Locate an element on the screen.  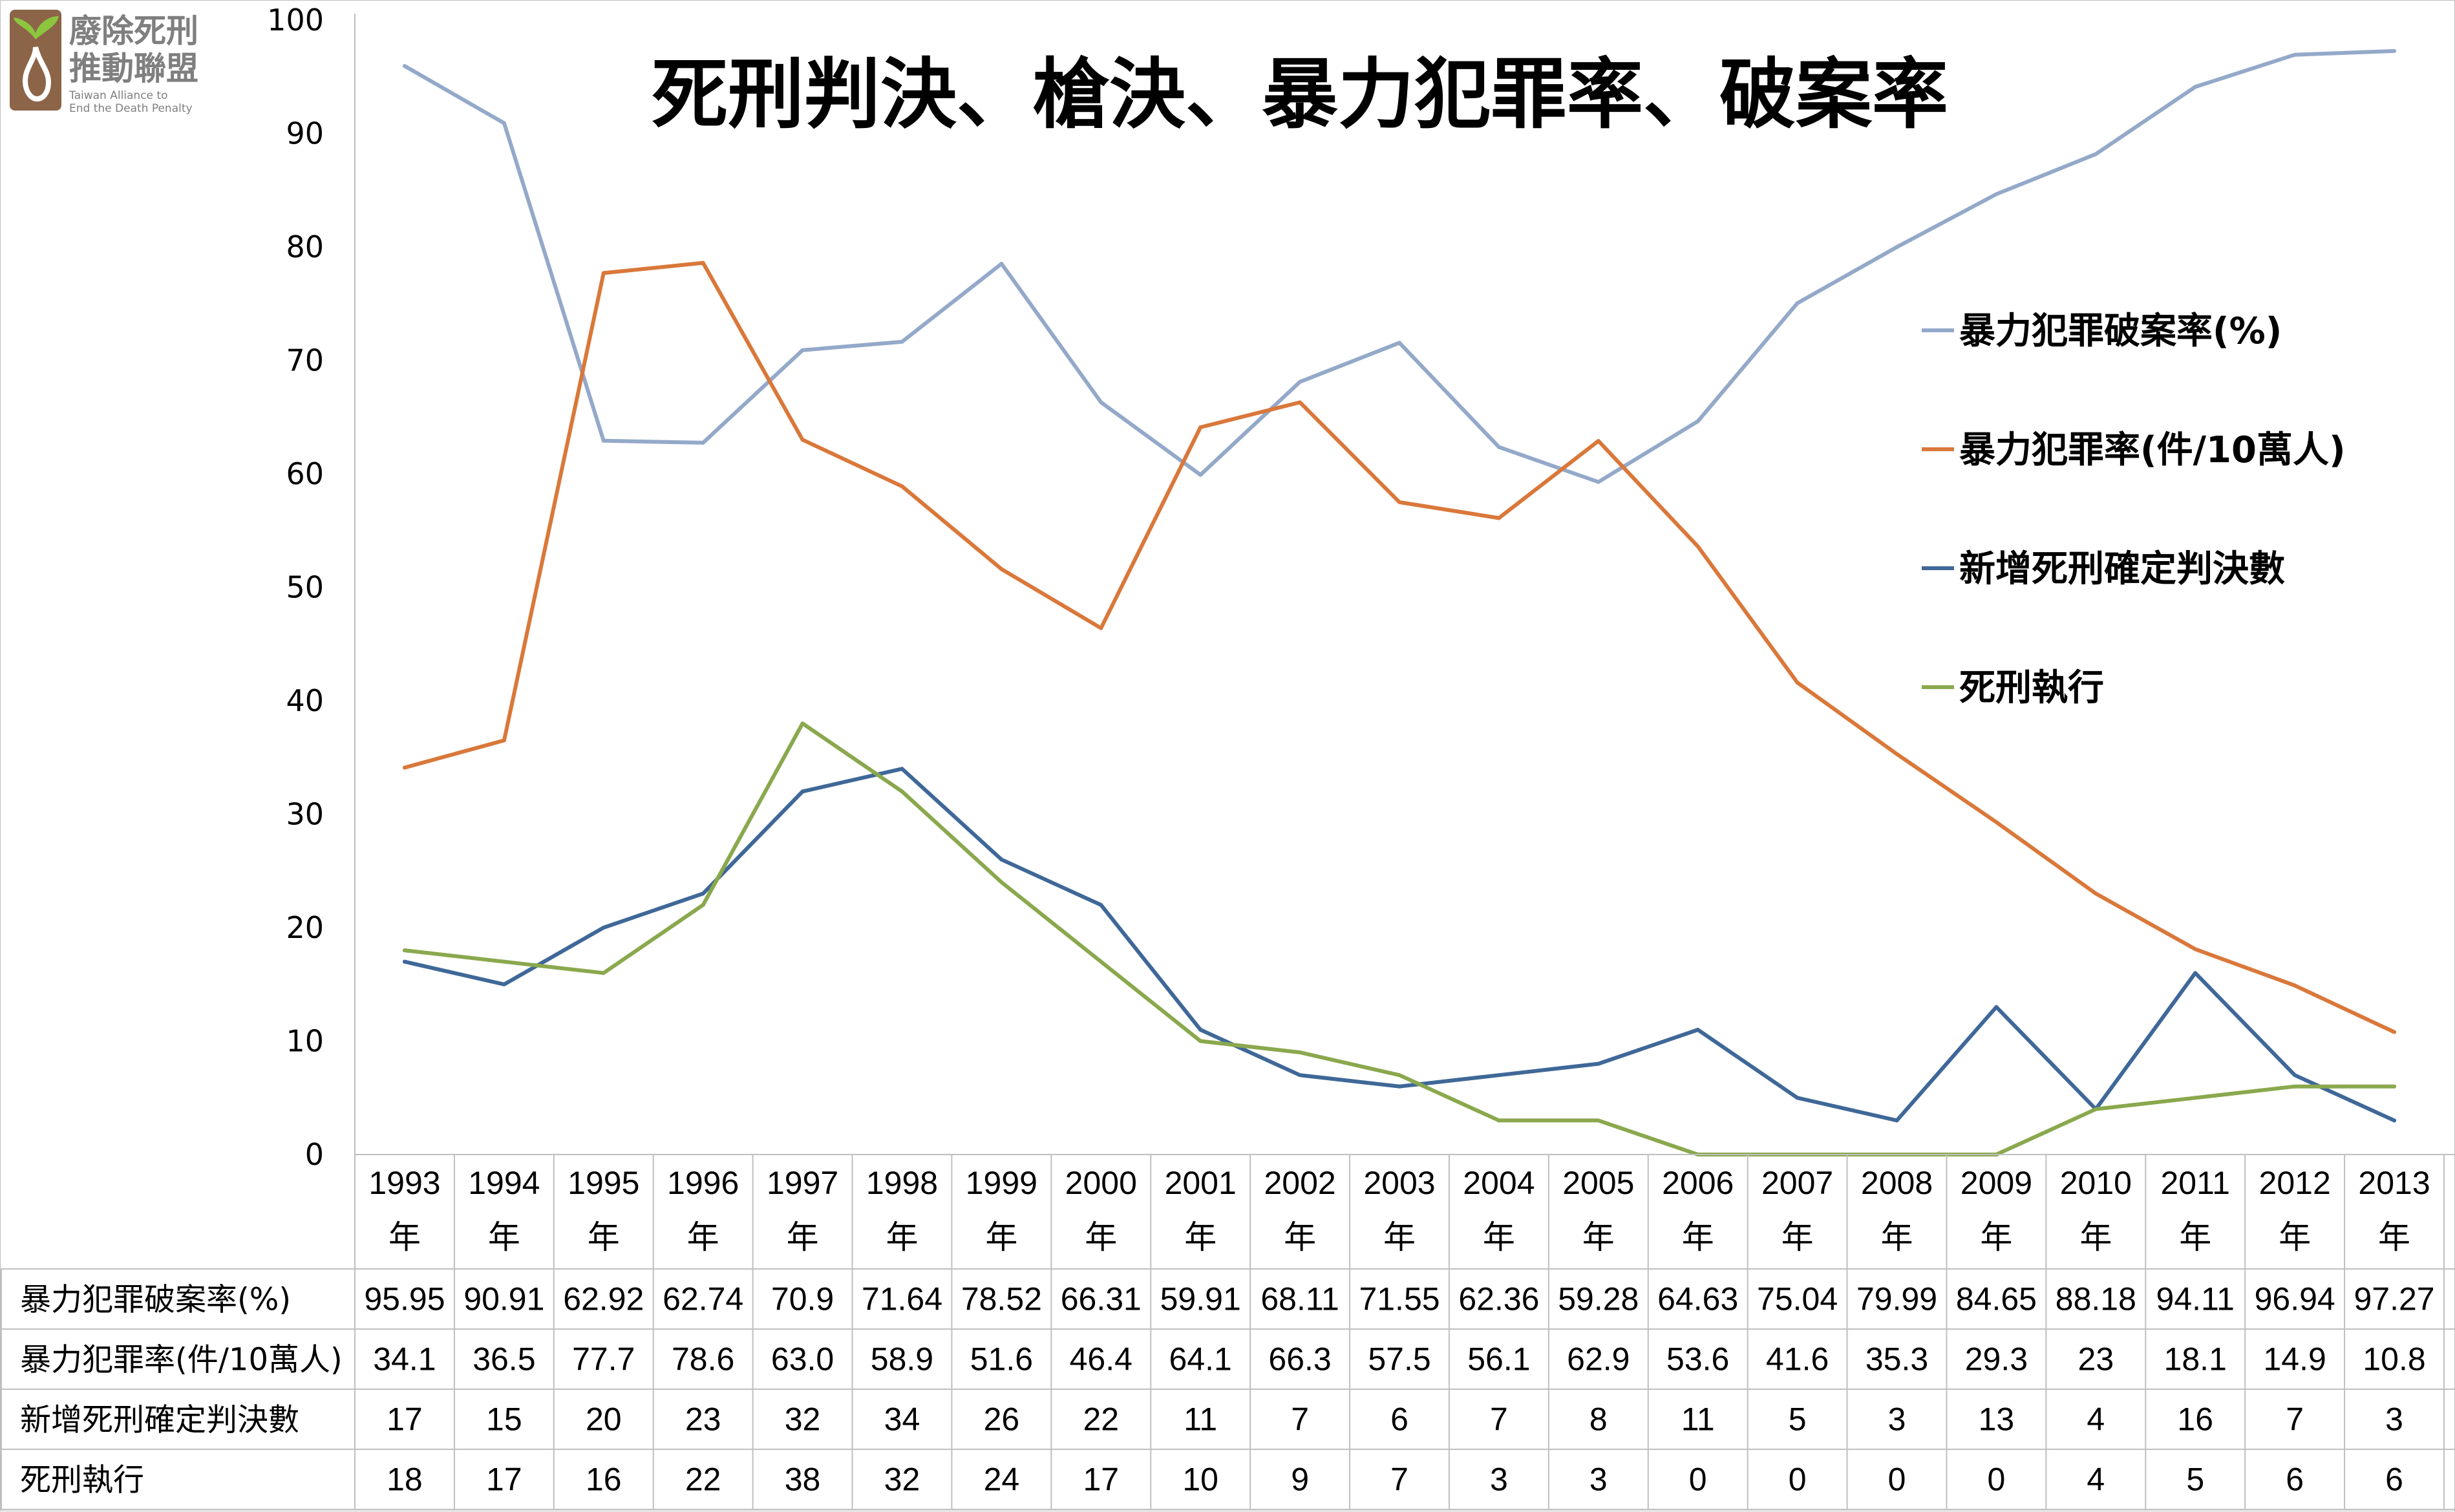
table-cell: 14.9 is located at coordinates (2294, 1359).